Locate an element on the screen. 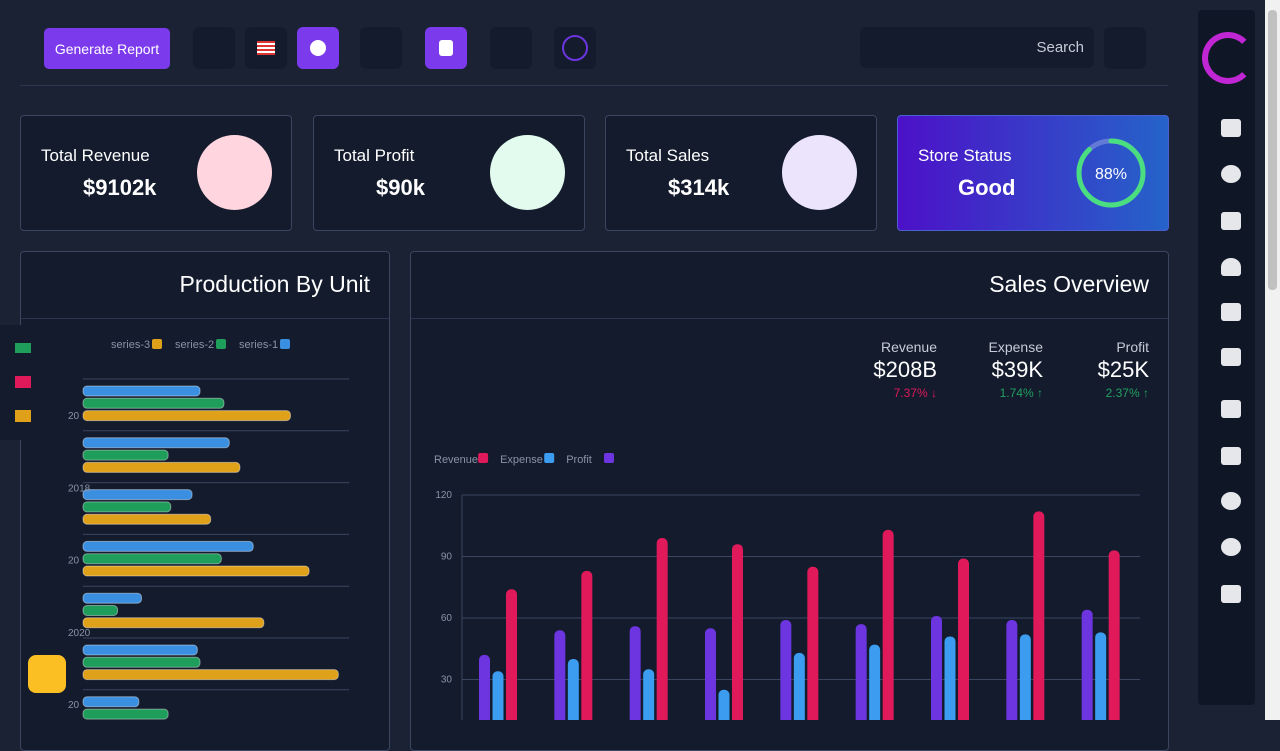 This screenshot has width=1280, height=751. card-title: Store Status is located at coordinates (965, 155).